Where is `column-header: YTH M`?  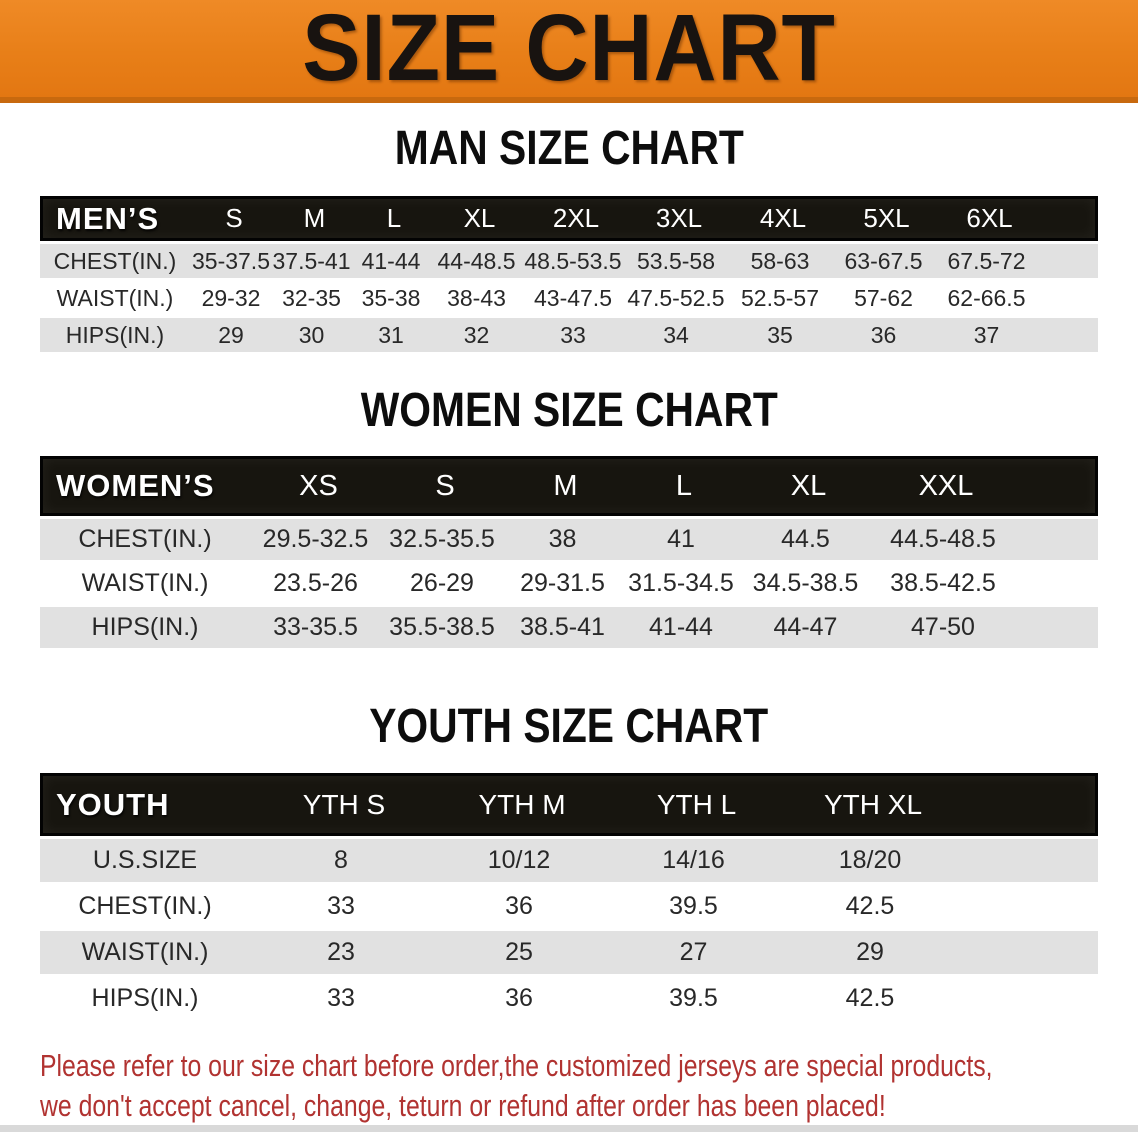
column-header: YTH M is located at coordinates (522, 804).